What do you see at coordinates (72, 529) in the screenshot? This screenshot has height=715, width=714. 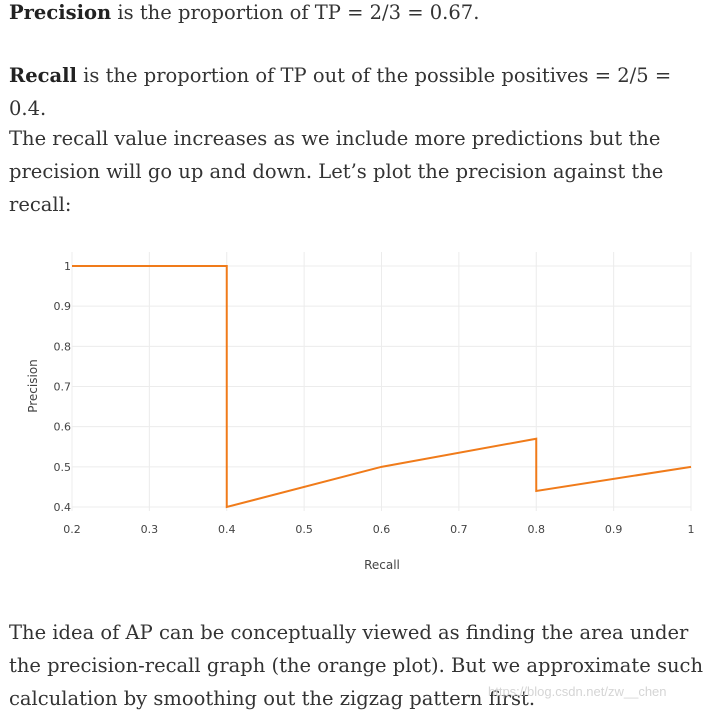 I see `x-tick-label: 0.2` at bounding box center [72, 529].